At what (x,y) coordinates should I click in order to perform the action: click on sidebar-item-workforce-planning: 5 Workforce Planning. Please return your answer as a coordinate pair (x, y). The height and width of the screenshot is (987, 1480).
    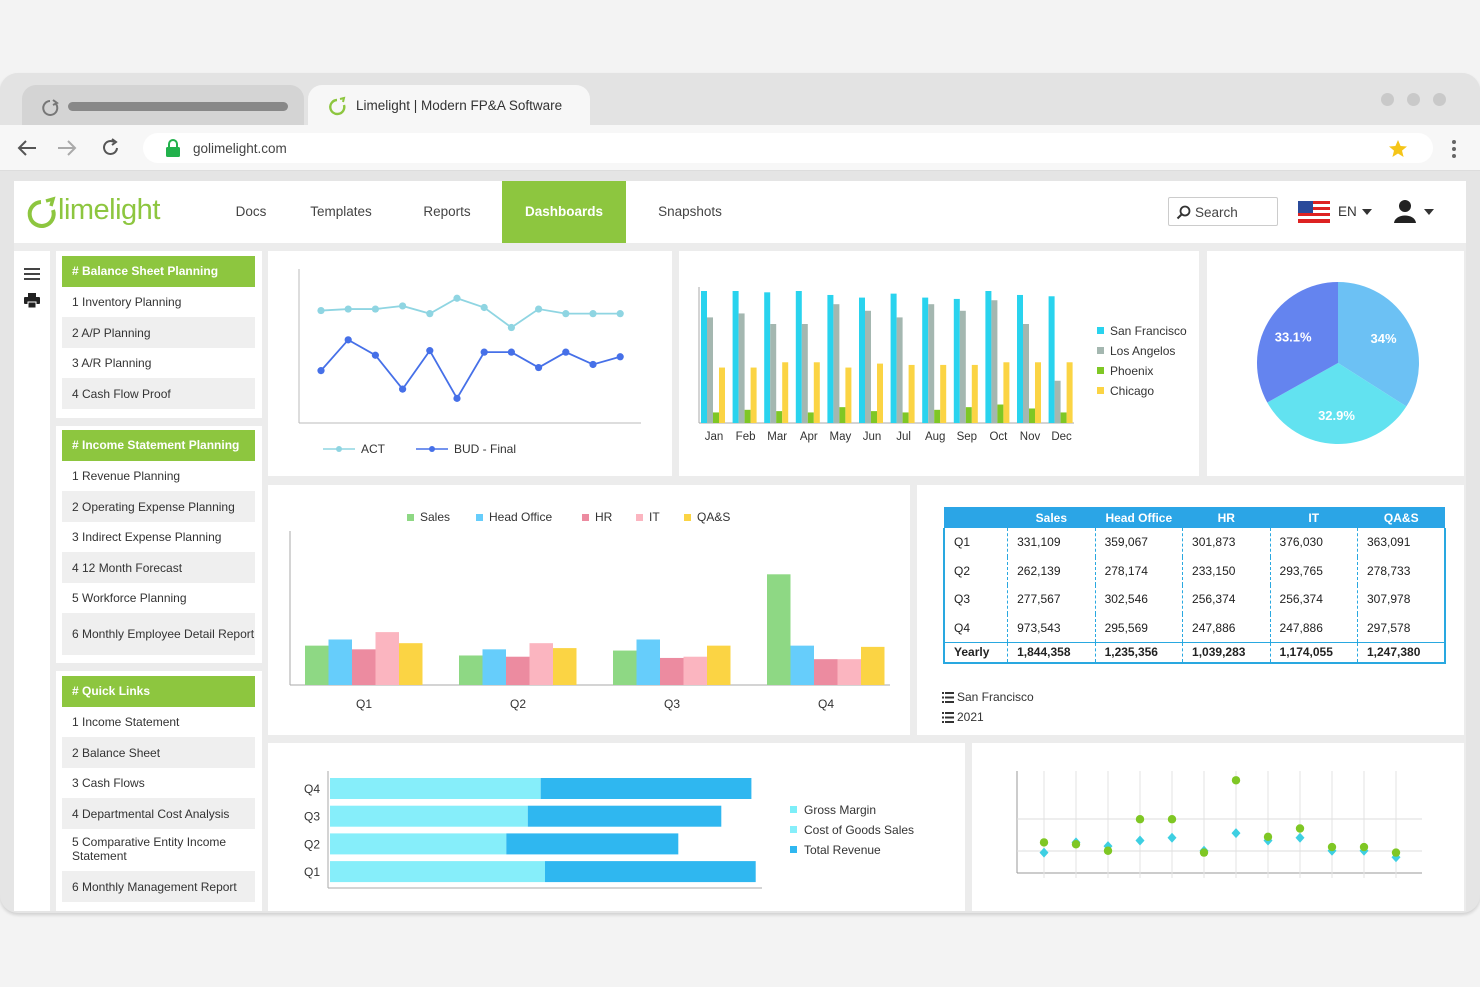
    Looking at the image, I should click on (129, 598).